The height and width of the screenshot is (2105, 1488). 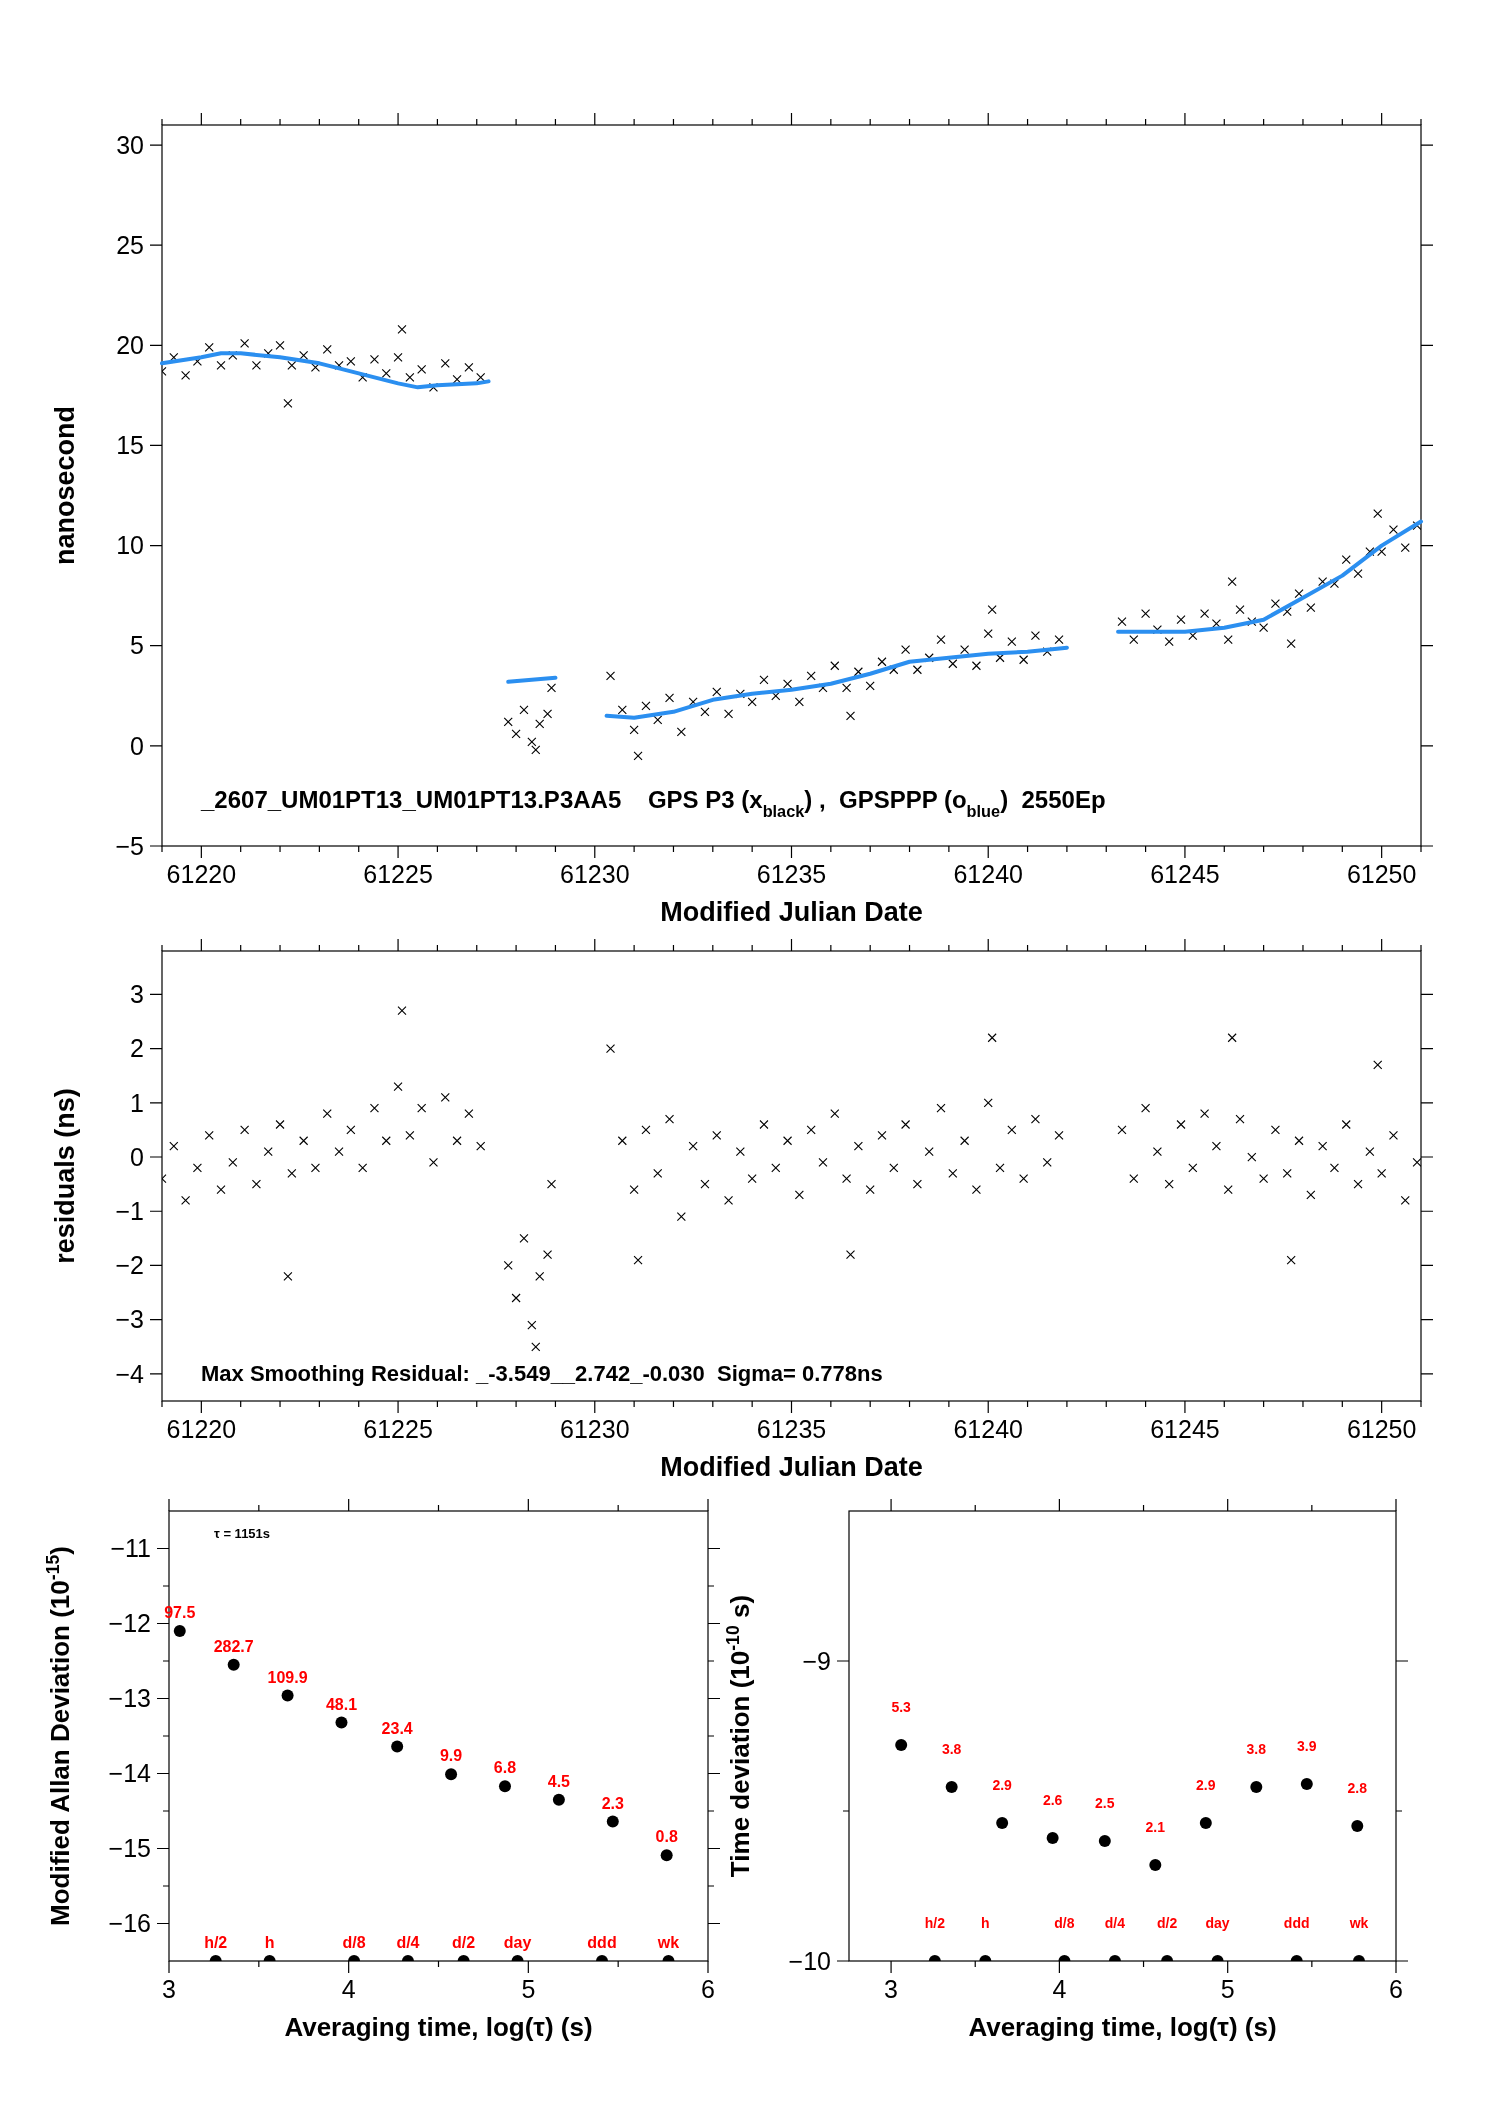 I want to click on y-tick-label: −11, so click(x=130, y=1548).